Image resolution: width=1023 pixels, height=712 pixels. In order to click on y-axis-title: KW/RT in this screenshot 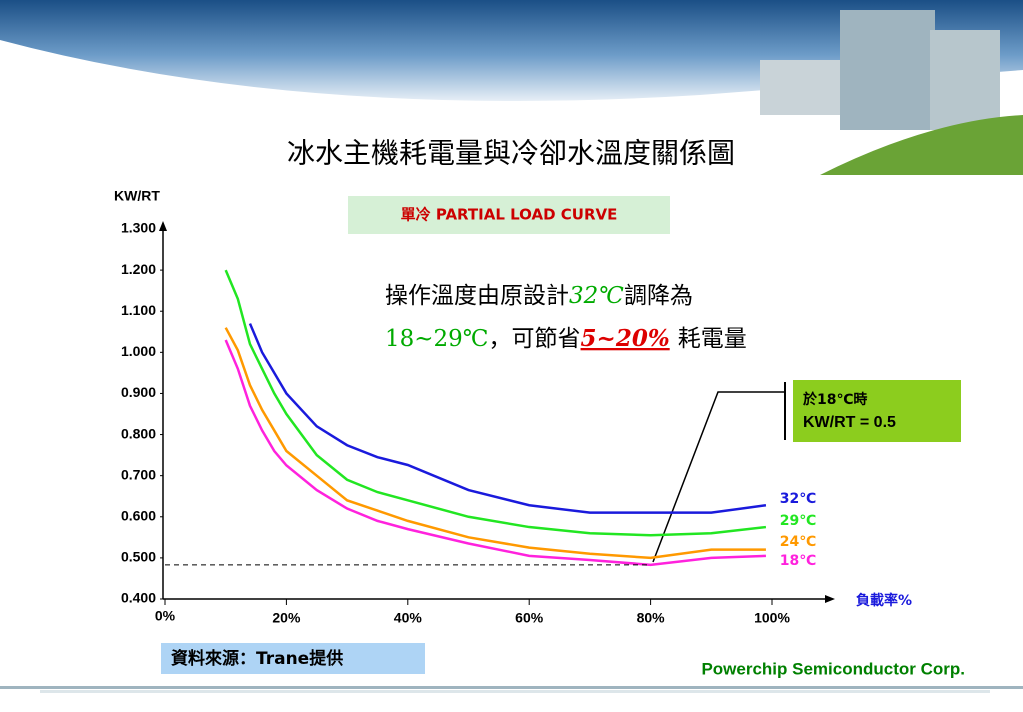, I will do `click(137, 196)`.